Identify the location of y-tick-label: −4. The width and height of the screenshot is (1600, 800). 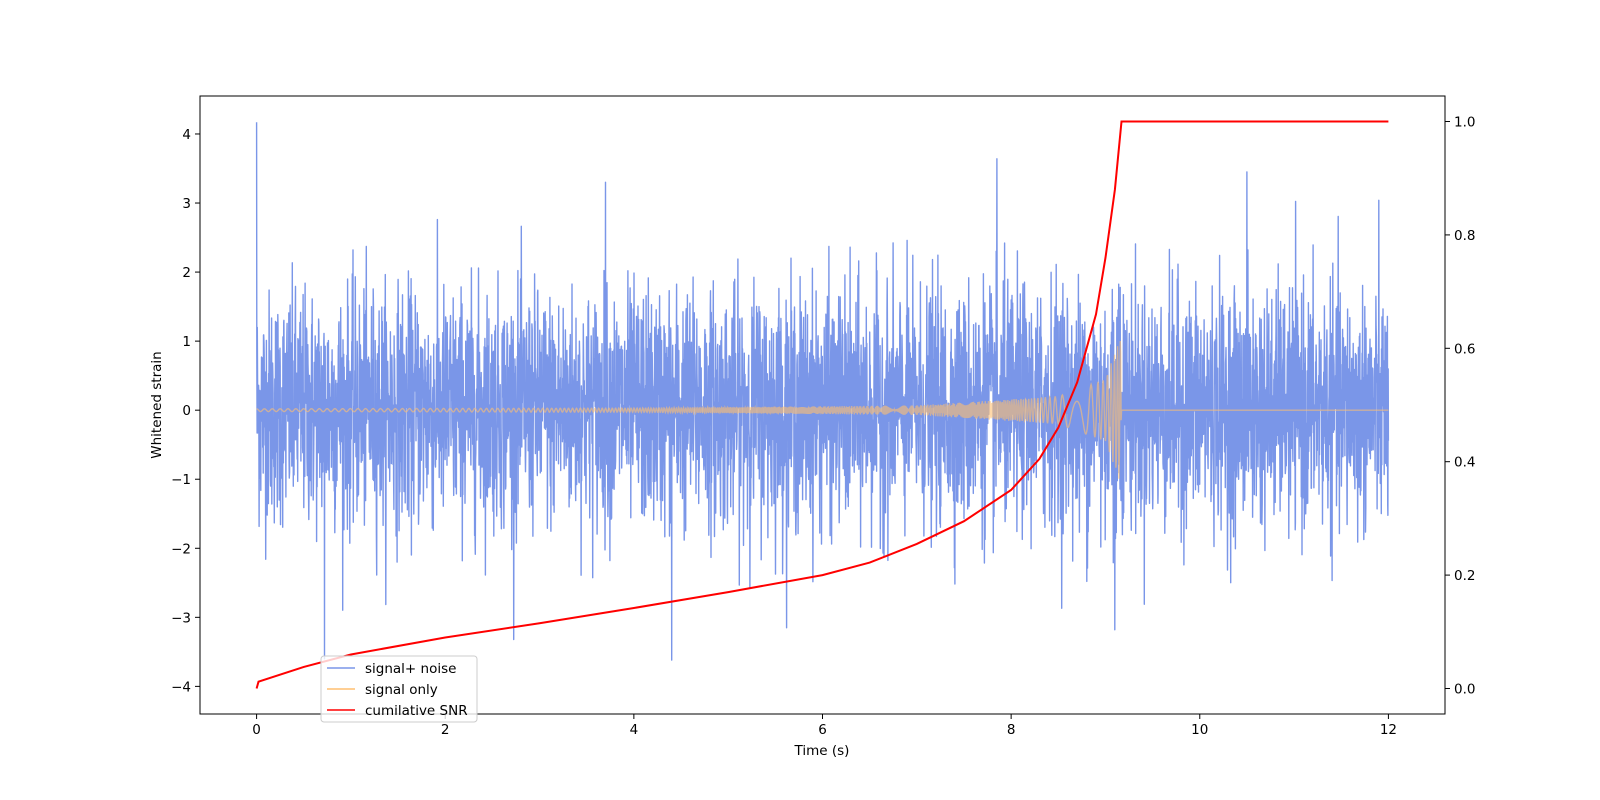
(181, 687).